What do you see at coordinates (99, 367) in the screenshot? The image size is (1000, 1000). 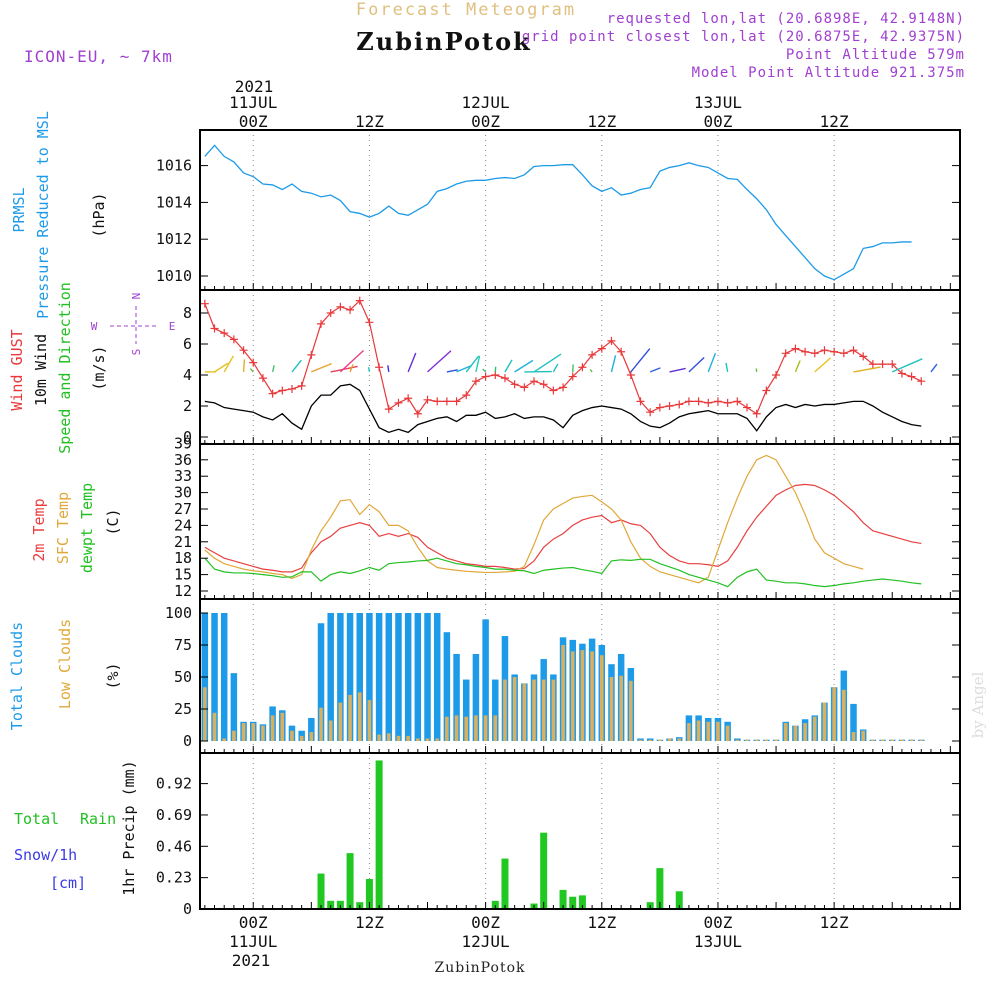 I see `ms-label: (m/s)` at bounding box center [99, 367].